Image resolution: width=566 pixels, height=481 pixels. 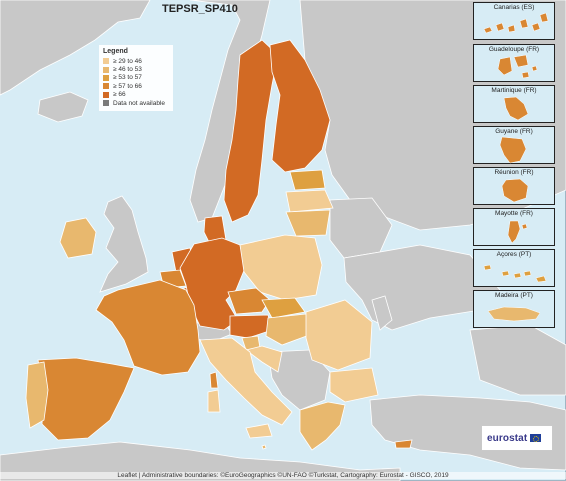 What do you see at coordinates (308, 223) in the screenshot?
I see `lithuania-country` at bounding box center [308, 223].